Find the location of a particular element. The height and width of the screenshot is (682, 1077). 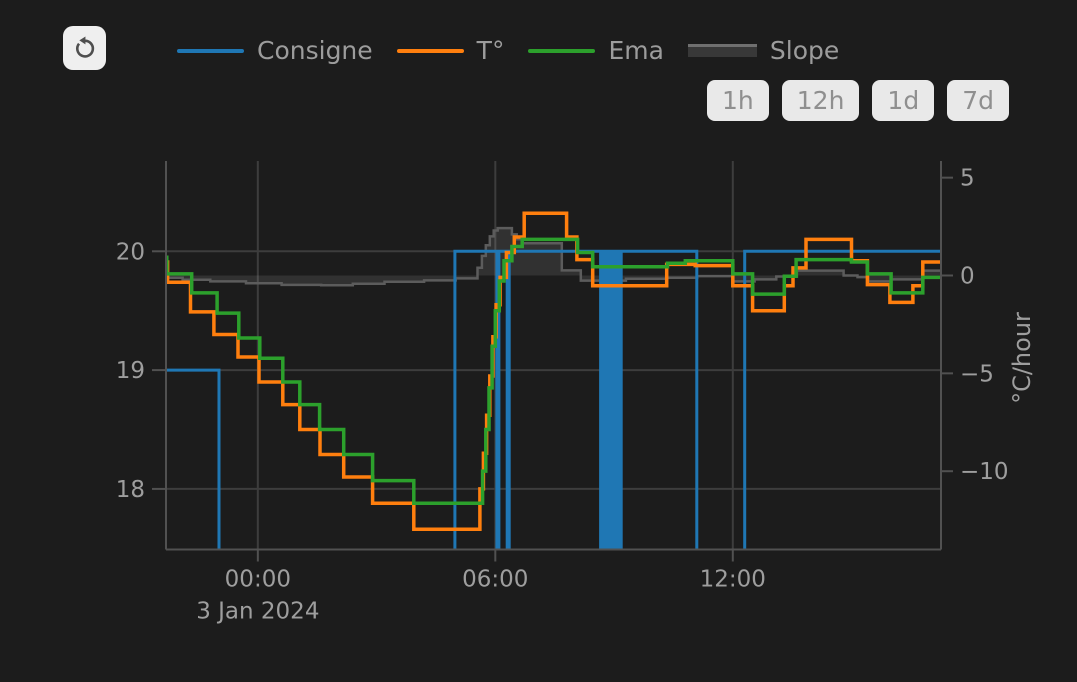

x-tick-label: 06:00 is located at coordinates (495, 580).